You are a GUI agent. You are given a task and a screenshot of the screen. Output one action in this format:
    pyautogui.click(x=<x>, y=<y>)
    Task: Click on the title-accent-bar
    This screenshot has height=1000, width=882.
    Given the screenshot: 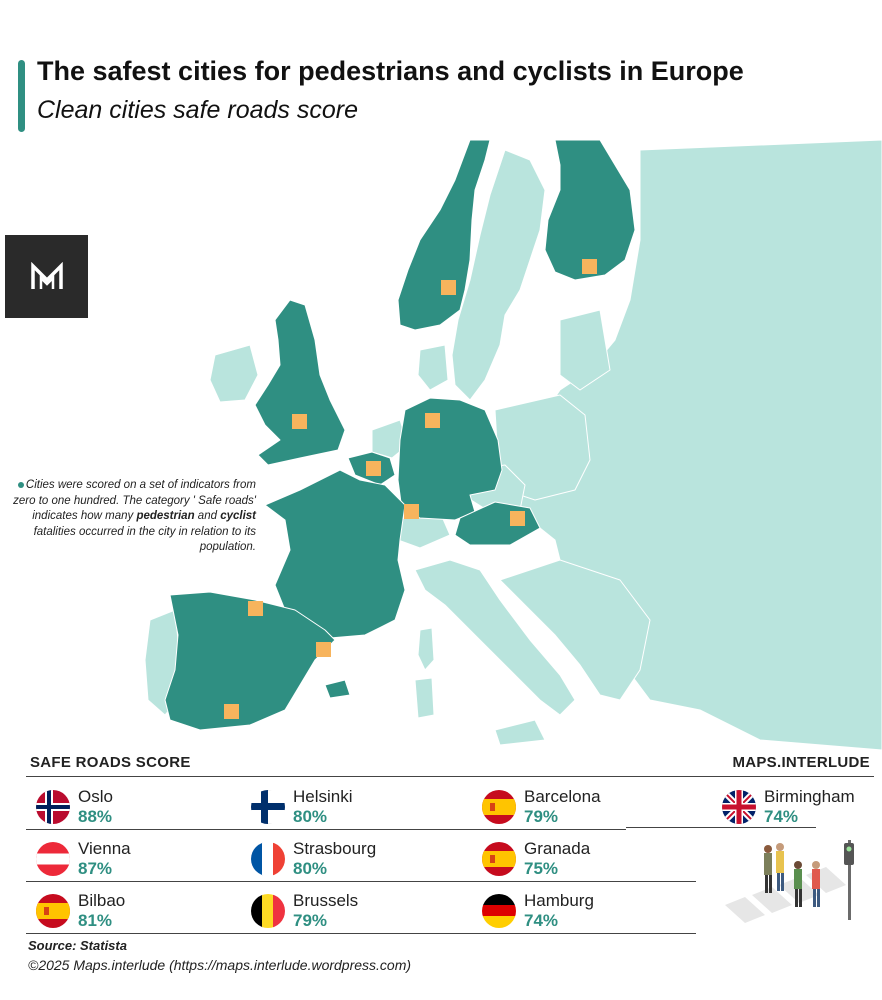 What is the action you would take?
    pyautogui.click(x=21, y=96)
    